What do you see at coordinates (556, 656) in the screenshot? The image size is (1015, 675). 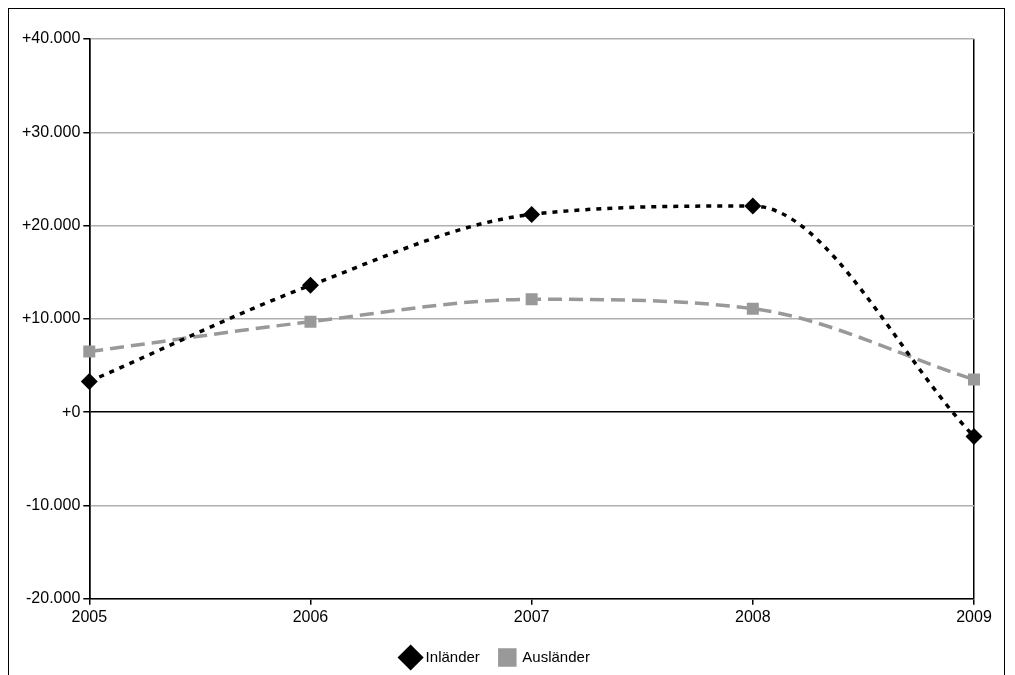 I see `legend-label: Ausländer` at bounding box center [556, 656].